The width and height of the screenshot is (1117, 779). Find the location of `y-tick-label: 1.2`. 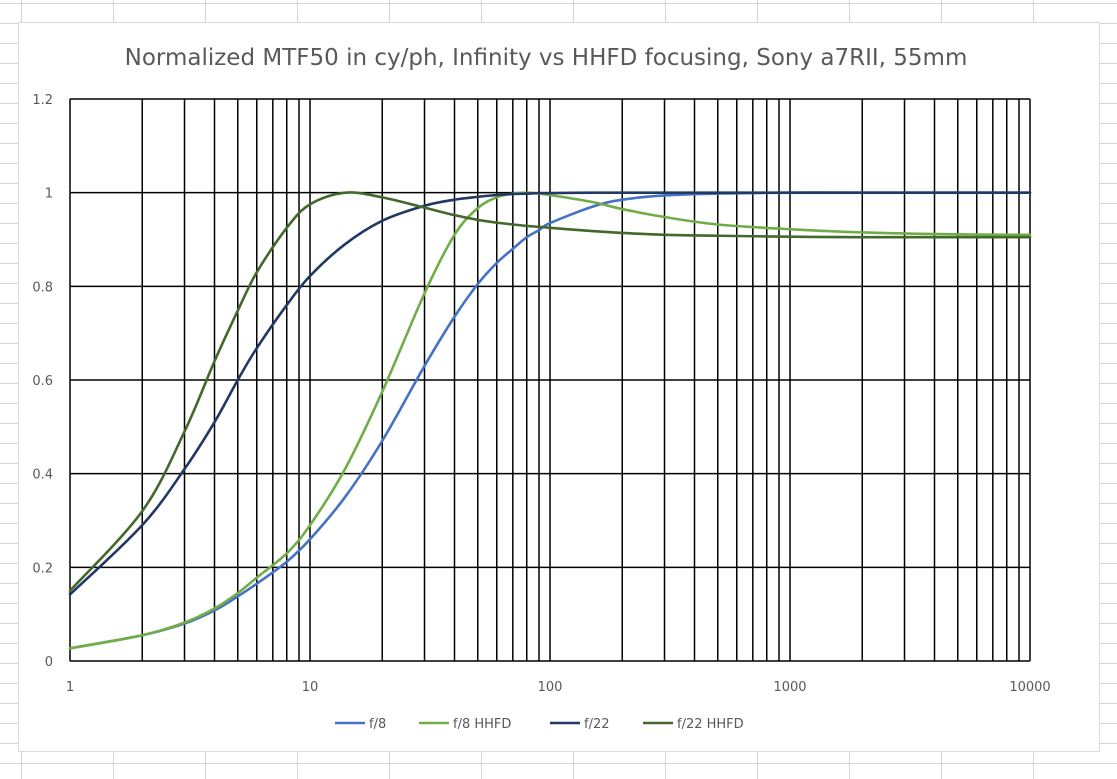

y-tick-label: 1.2 is located at coordinates (42, 100).